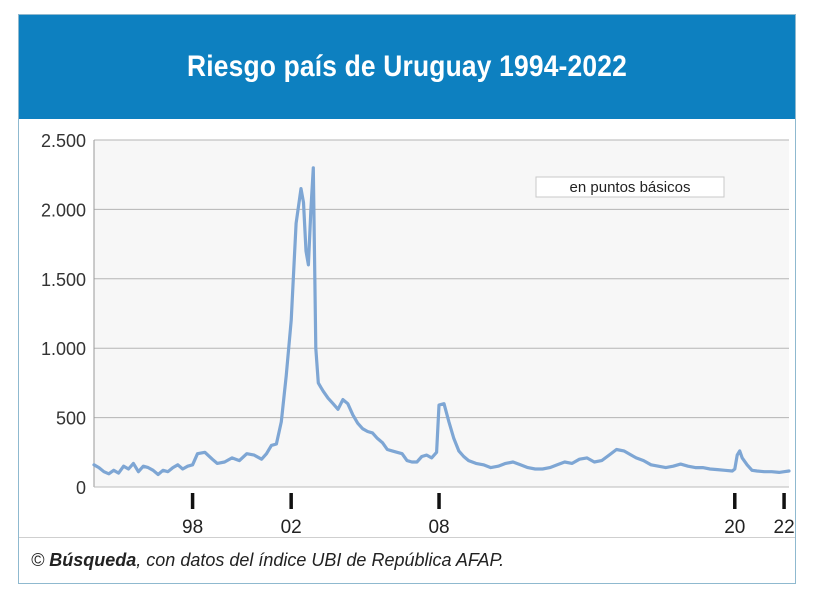  I want to click on y-tick-label: 2.000, so click(63, 210).